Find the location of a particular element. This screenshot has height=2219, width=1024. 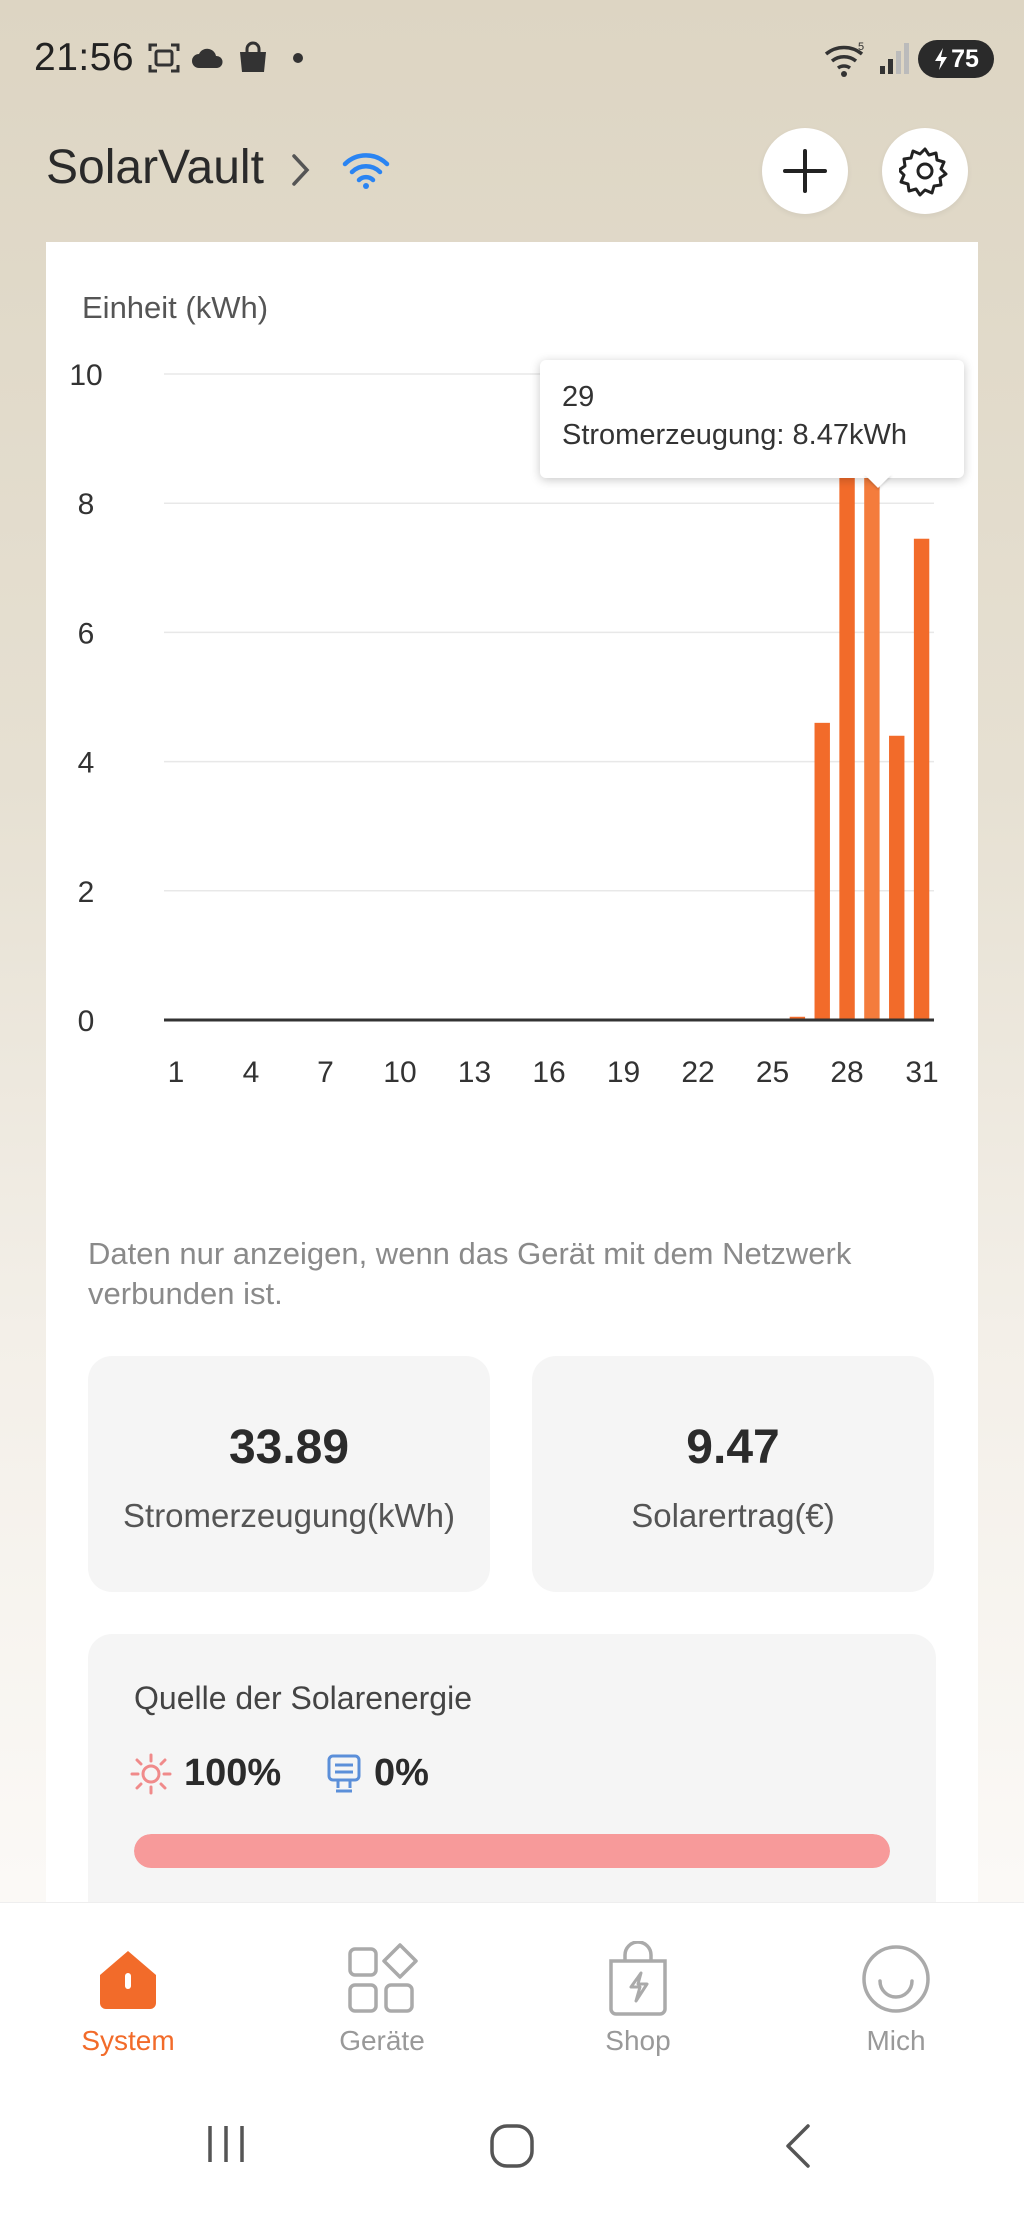

add-button is located at coordinates (805, 171).